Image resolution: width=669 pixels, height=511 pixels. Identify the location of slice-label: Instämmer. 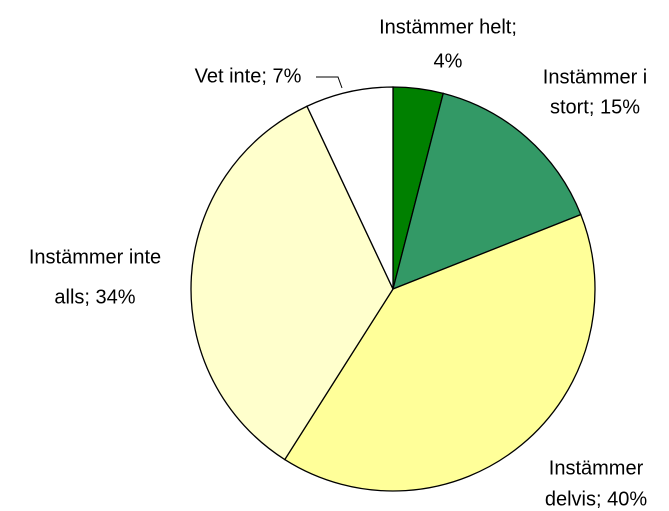
(596, 468).